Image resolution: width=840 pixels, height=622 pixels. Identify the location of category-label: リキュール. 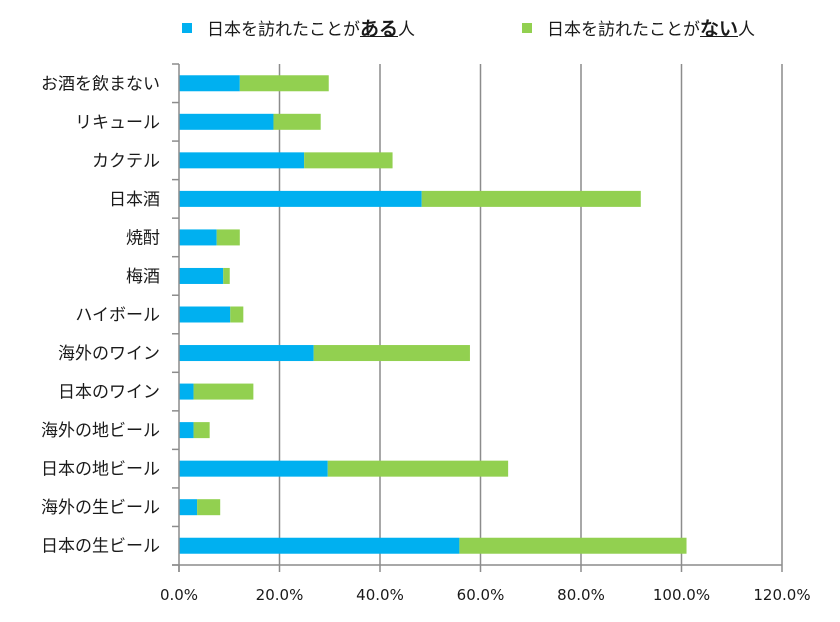
(117, 123).